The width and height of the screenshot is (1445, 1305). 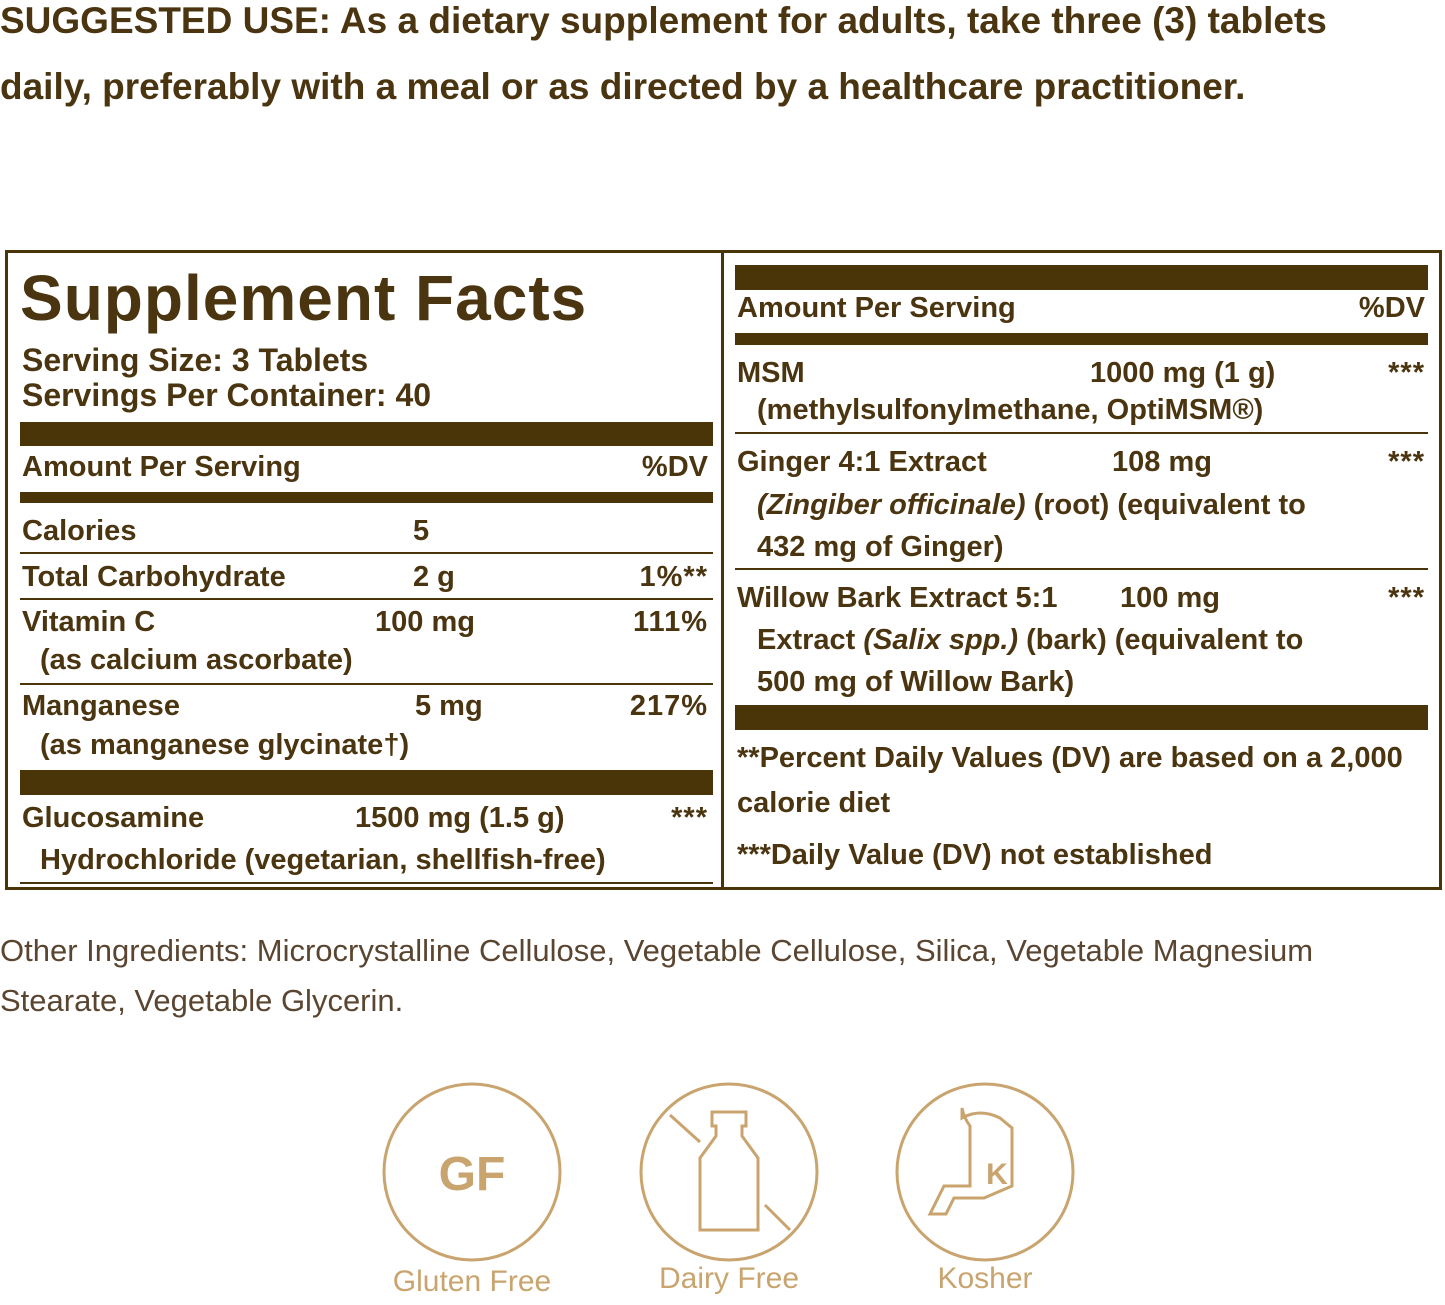 I want to click on nutrient-name: Calories, so click(x=79, y=531).